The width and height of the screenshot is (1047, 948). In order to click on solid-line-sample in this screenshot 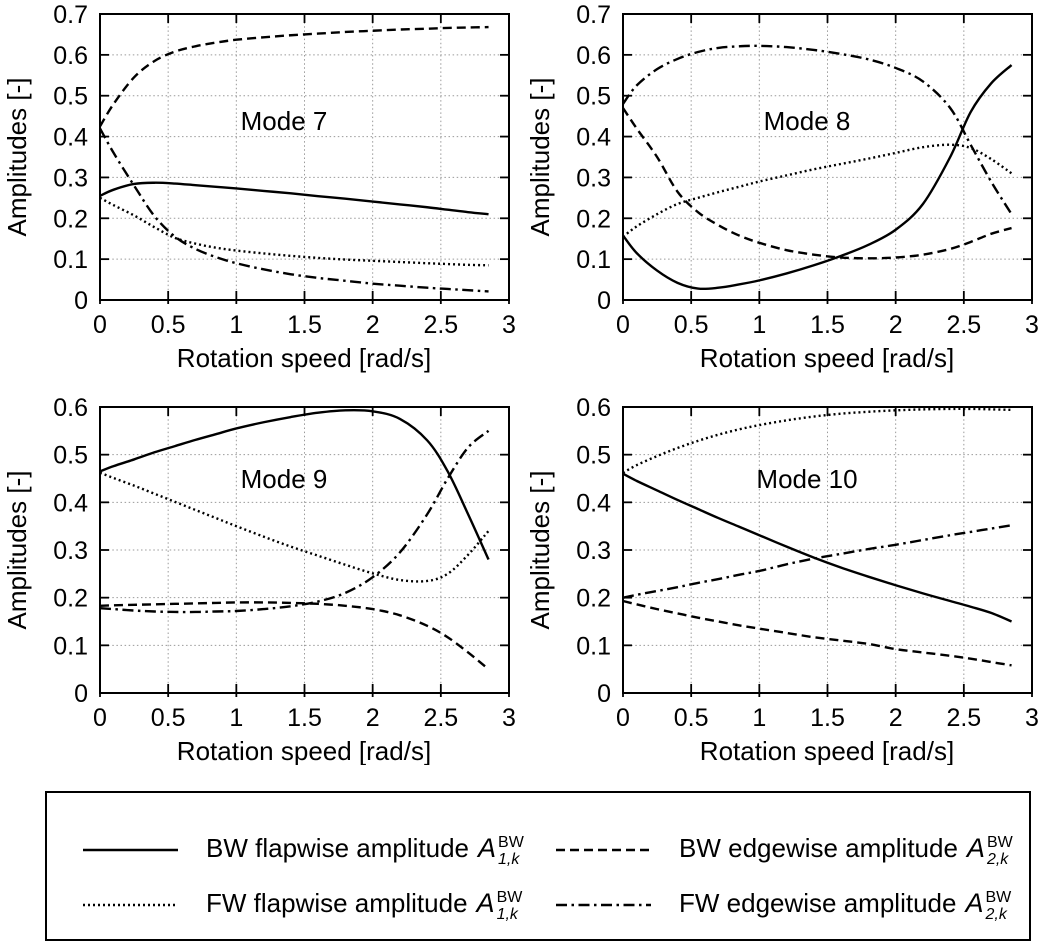, I will do `click(130, 850)`.